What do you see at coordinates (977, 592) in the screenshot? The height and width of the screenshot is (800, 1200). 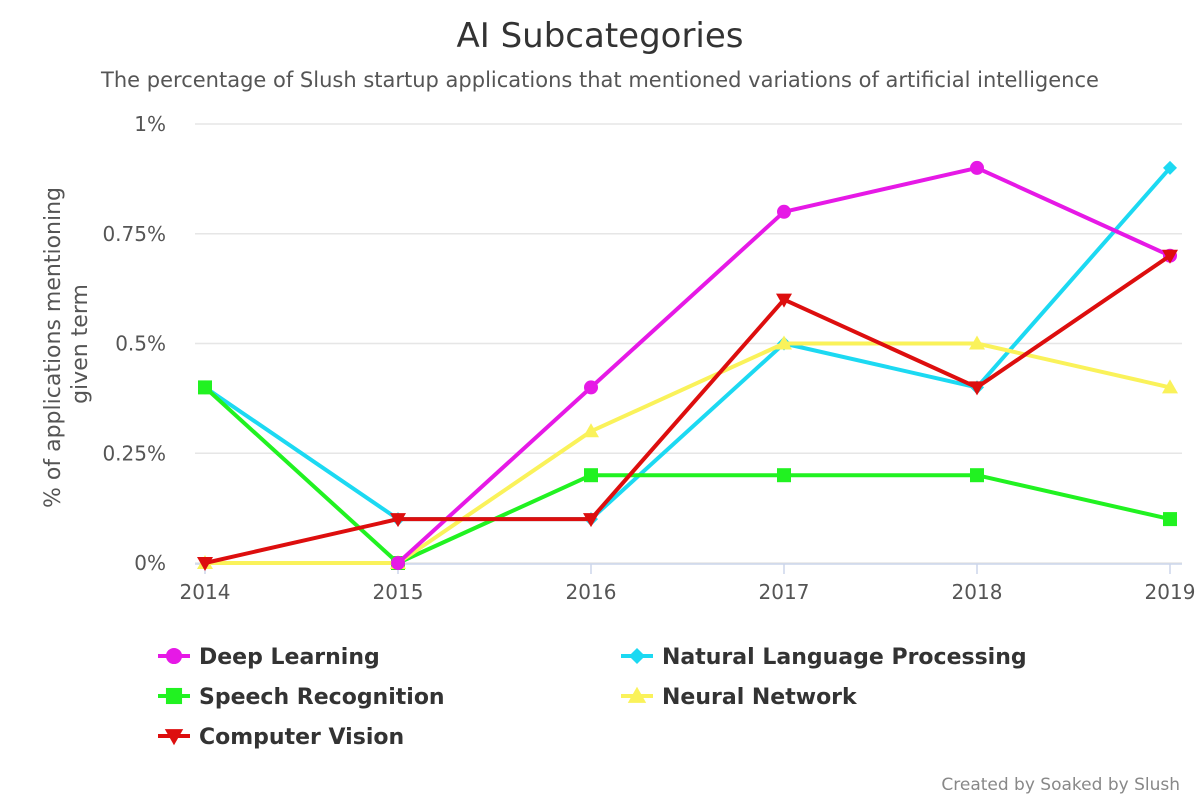 I see `x-tick-label-4: 2018` at bounding box center [977, 592].